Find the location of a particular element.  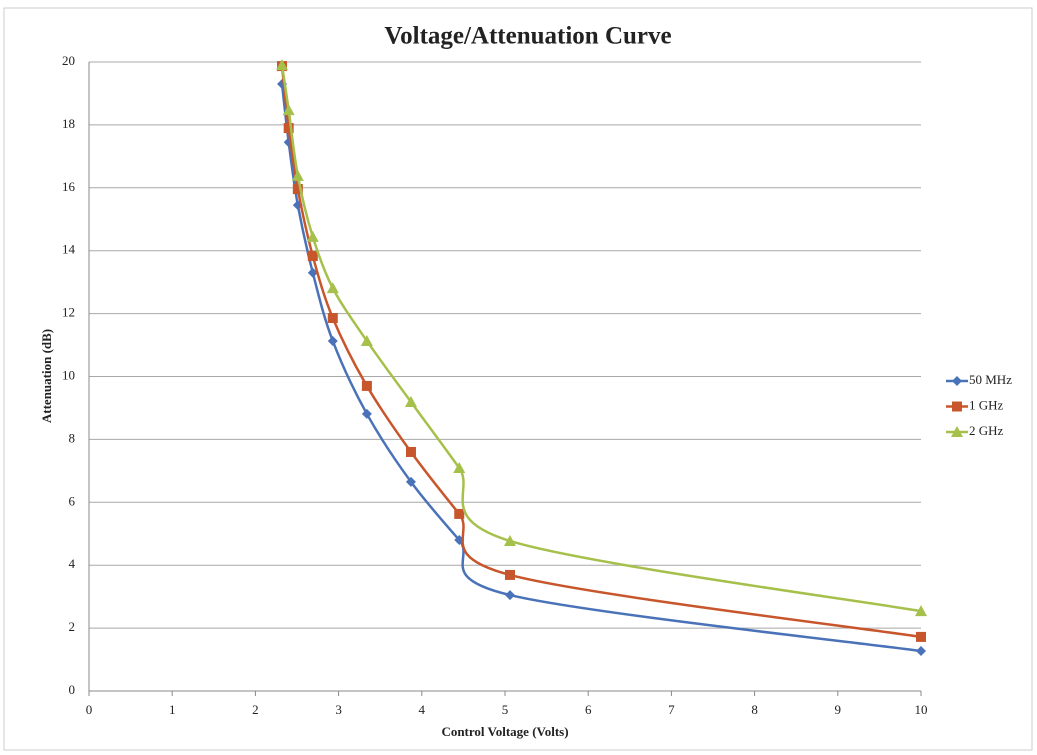

x-tick-label: 6 is located at coordinates (588, 709).